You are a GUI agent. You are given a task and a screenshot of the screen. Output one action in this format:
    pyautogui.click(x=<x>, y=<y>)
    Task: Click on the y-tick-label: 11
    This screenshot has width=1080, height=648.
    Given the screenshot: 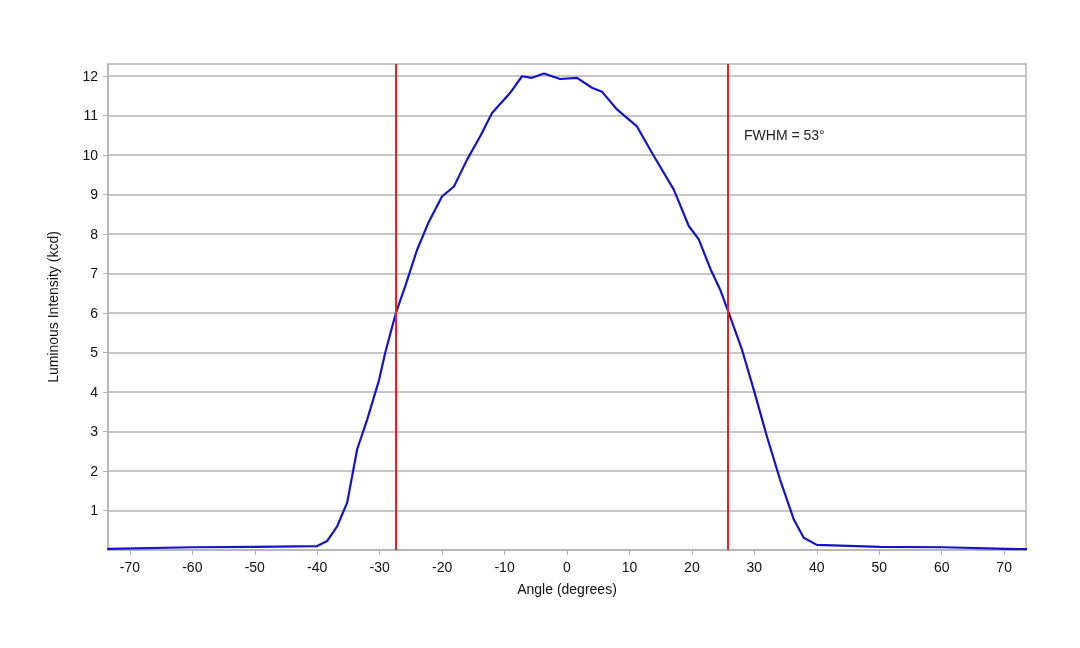 What is the action you would take?
    pyautogui.click(x=91, y=115)
    